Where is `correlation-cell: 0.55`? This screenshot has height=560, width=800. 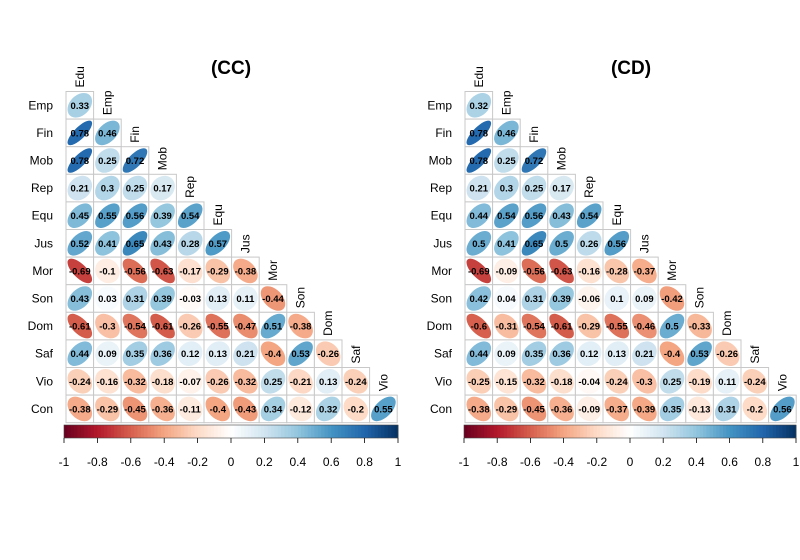
correlation-cell: 0.55 is located at coordinates (107, 215).